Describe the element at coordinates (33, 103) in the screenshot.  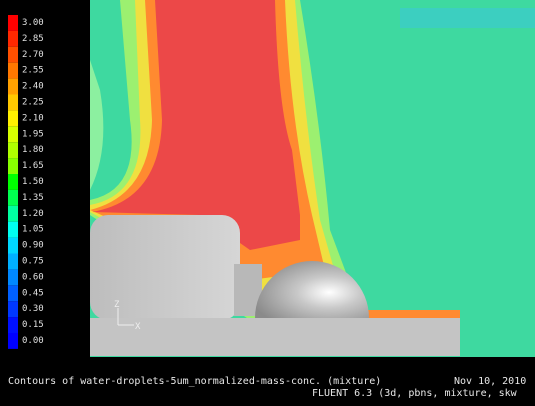
I see `colorbar-label: 2.25` at that location.